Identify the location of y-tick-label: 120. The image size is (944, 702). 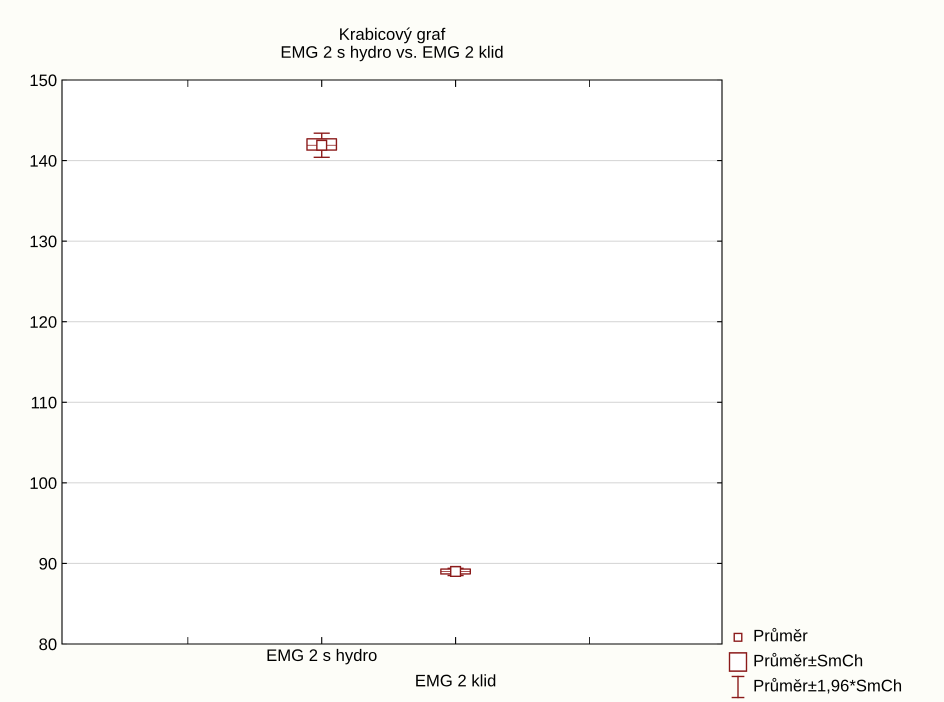
(43, 322).